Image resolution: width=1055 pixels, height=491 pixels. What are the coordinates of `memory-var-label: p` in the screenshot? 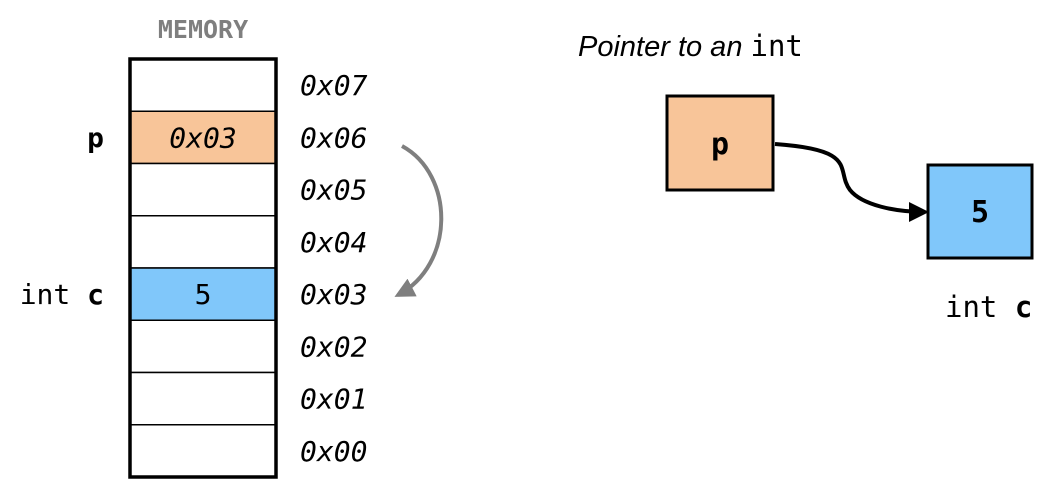 It's located at (95, 137).